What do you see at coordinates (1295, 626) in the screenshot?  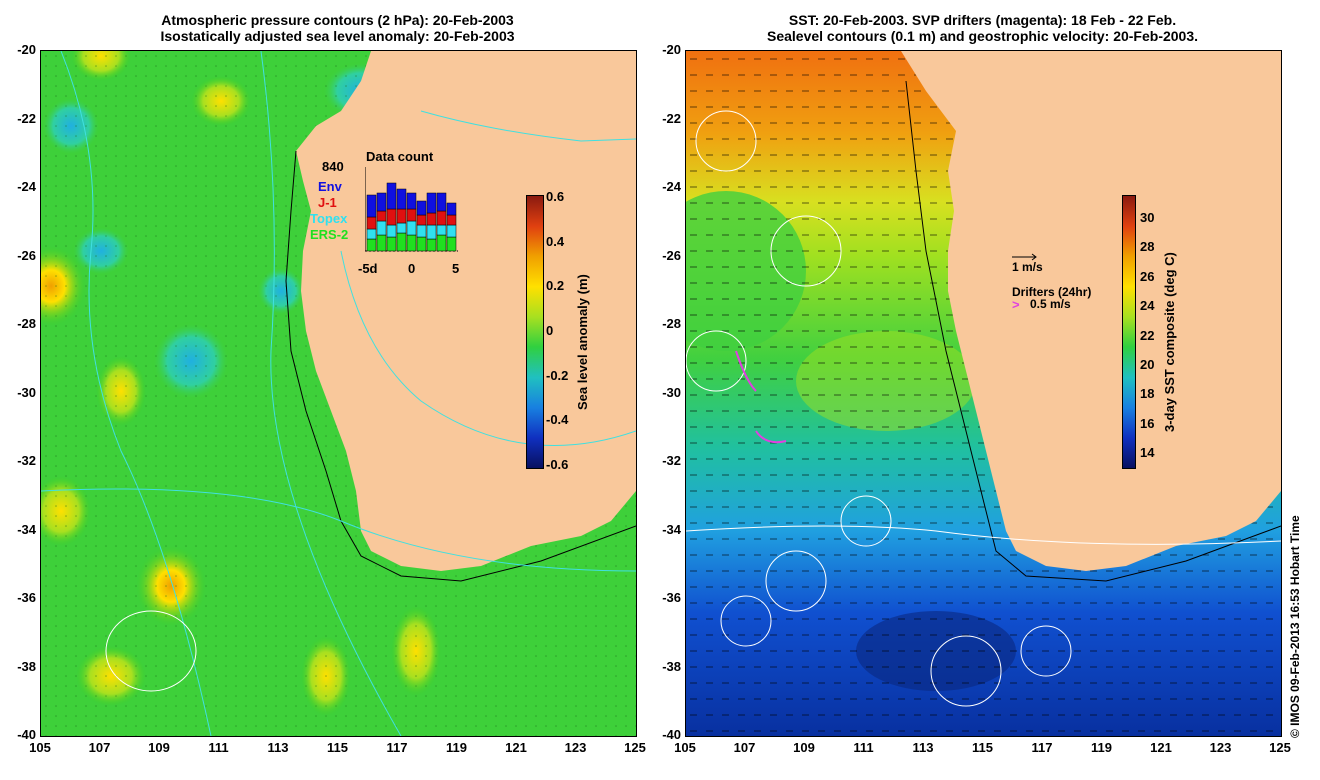 I see `copyright-text: © IMOS 09-Feb-2013 16:53 Hobart Time` at bounding box center [1295, 626].